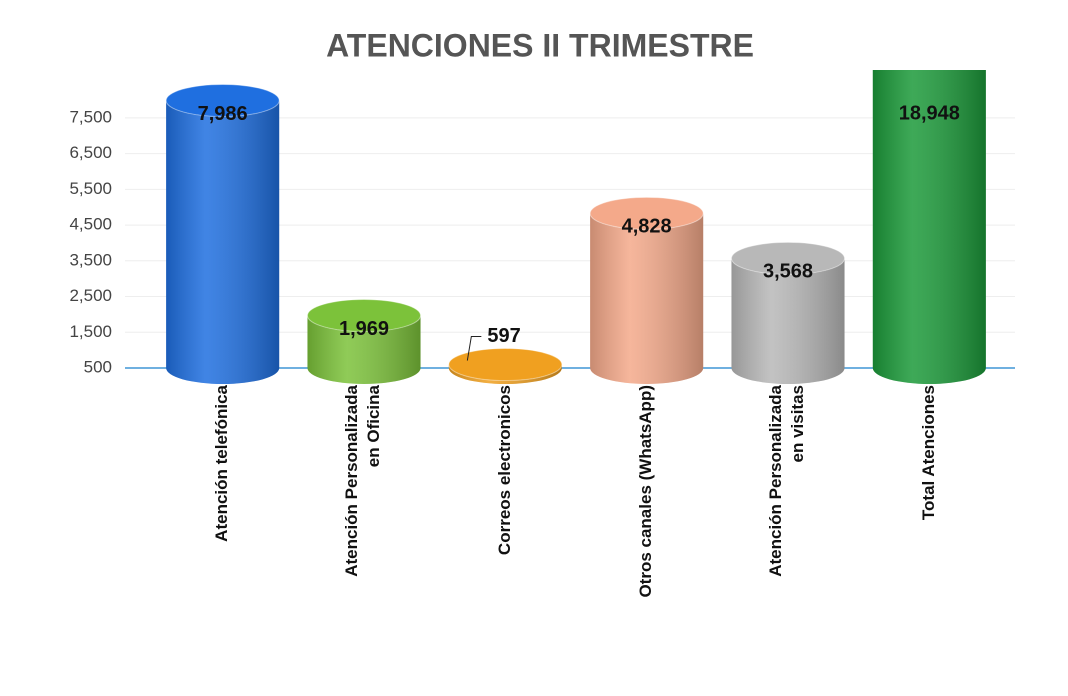  I want to click on x-tick-label: Total Atenciones, so click(928, 452).